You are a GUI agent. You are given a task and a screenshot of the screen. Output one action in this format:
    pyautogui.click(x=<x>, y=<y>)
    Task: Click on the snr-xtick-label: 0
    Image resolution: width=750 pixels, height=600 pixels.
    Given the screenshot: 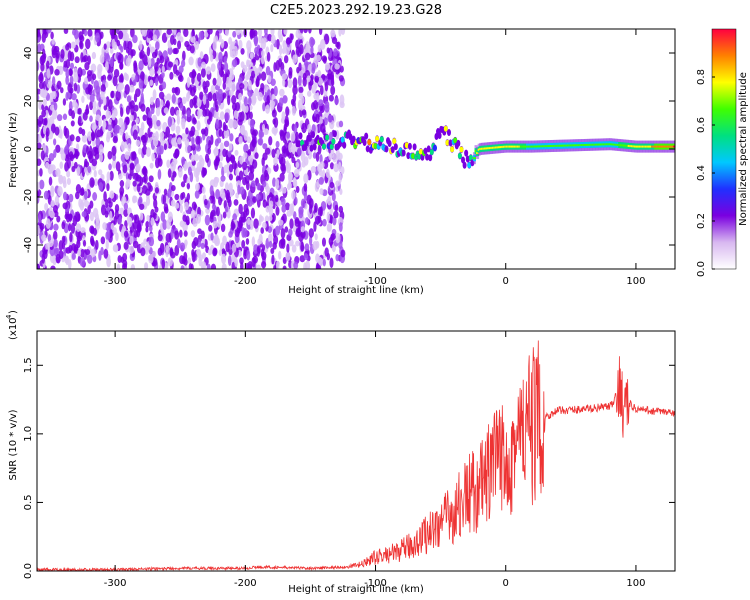 What is the action you would take?
    pyautogui.click(x=506, y=583)
    